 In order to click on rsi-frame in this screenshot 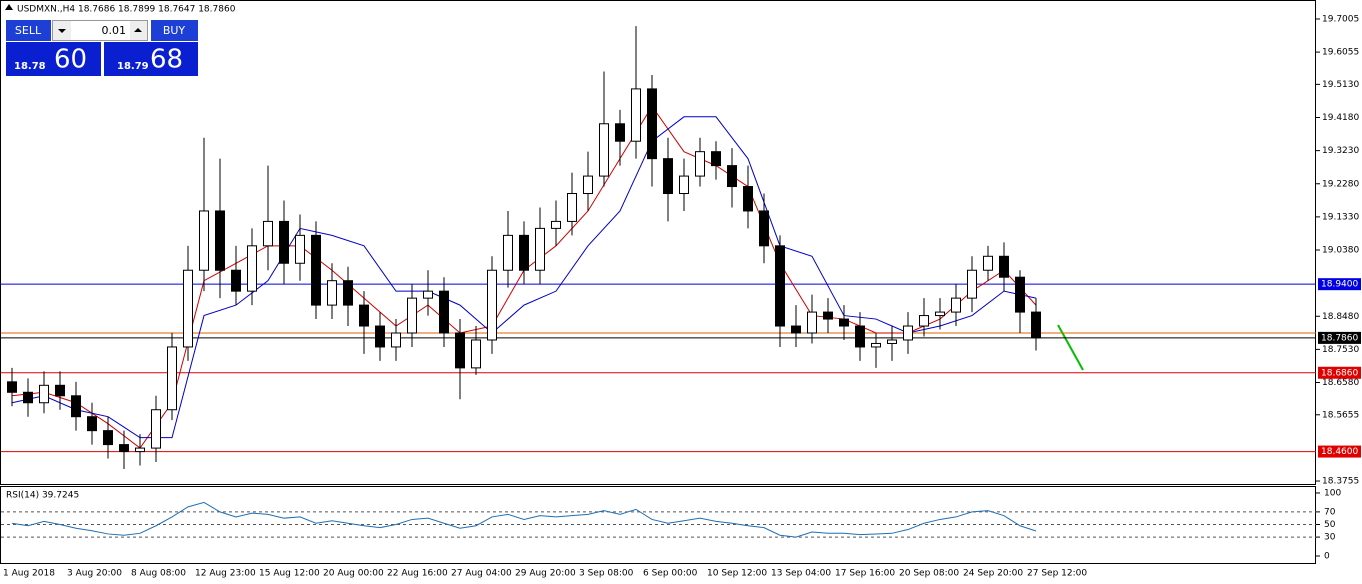, I will do `click(658, 525)`.